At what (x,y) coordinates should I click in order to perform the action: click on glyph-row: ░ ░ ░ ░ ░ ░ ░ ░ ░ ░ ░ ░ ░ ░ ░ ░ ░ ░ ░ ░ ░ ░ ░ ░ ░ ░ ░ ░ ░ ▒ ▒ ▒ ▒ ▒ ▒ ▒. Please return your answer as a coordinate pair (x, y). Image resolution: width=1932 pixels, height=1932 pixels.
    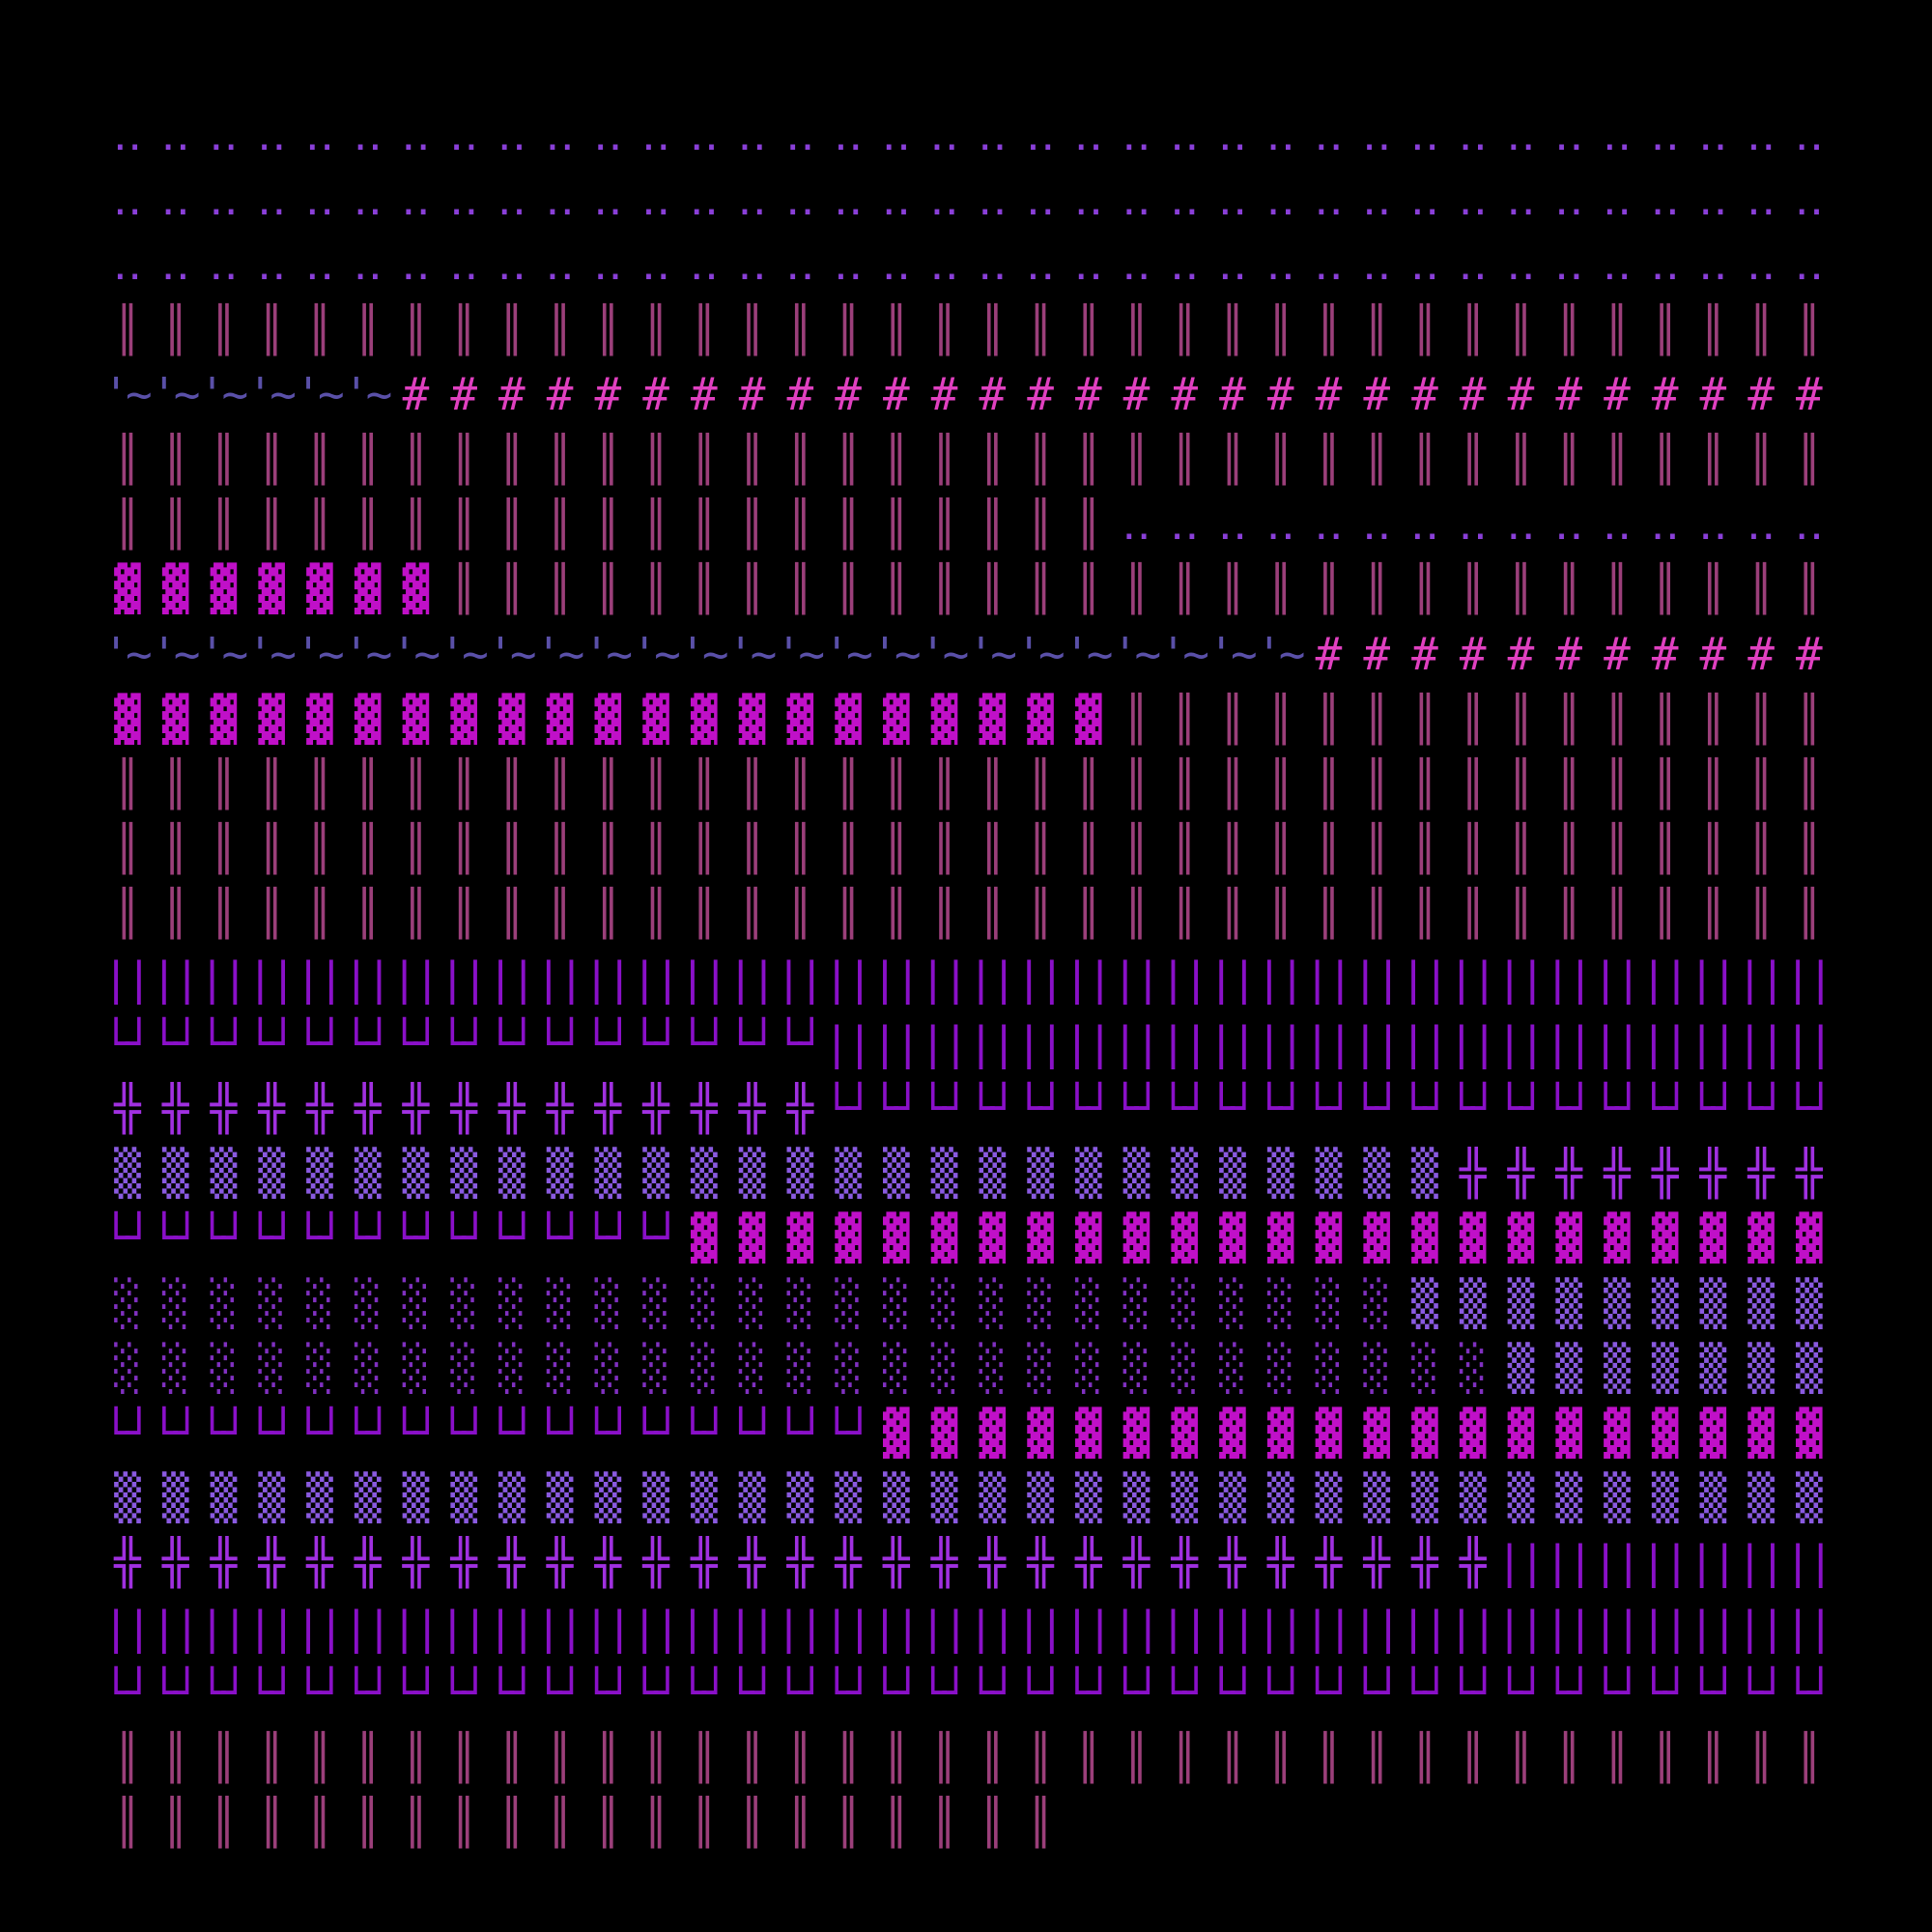
    Looking at the image, I should click on (968, 1368).